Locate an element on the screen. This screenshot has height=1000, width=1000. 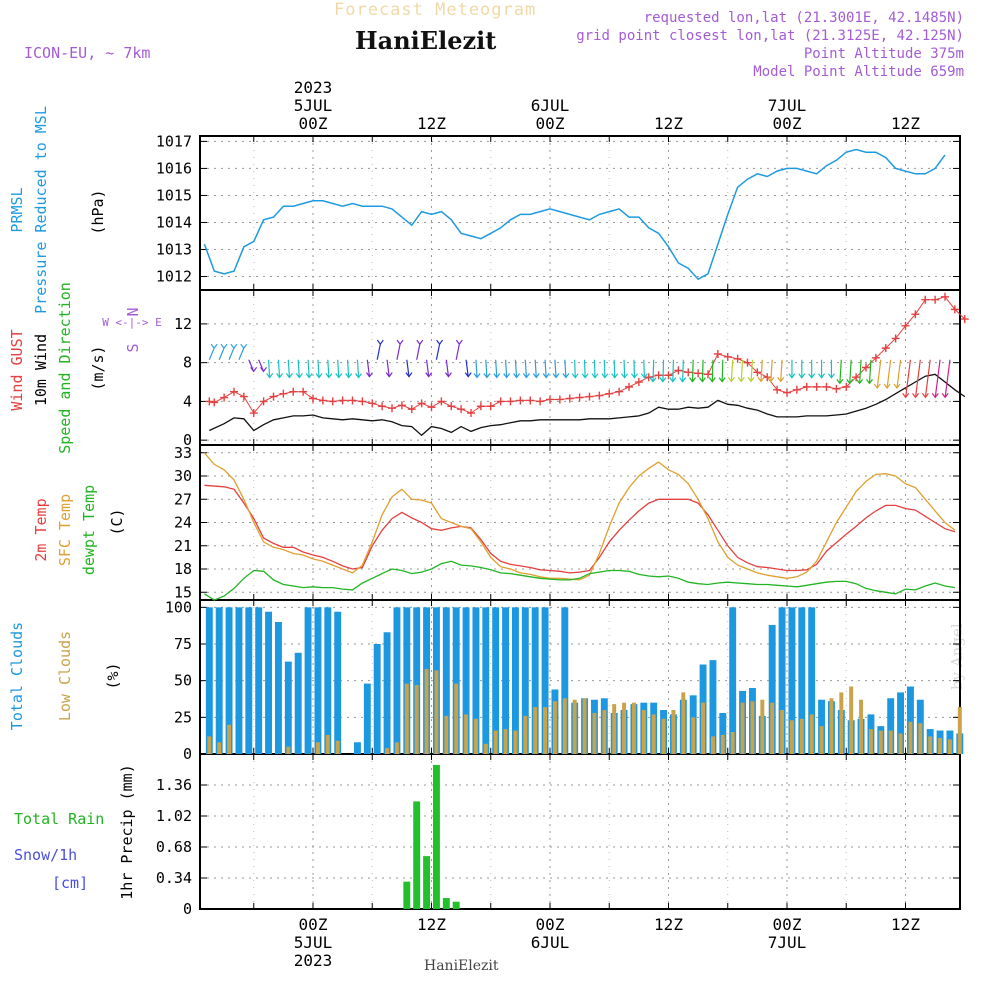
bottom-time-label: 00Z is located at coordinates (313, 924).